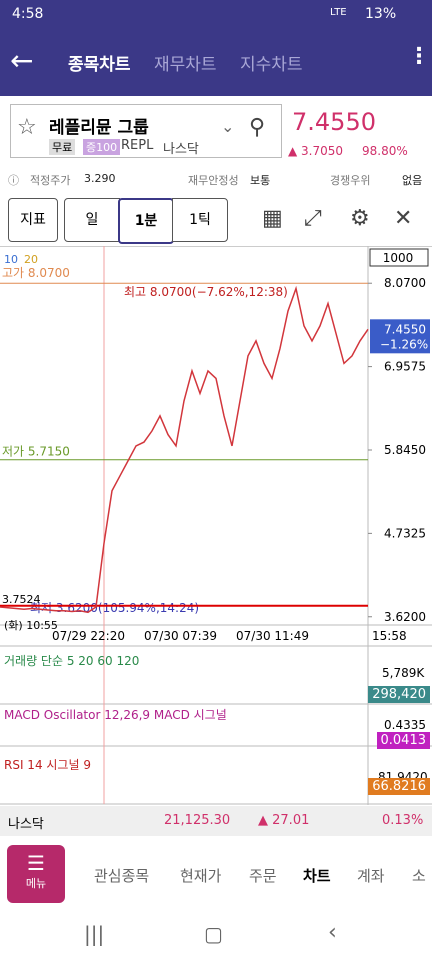 The width and height of the screenshot is (432, 963). Describe the element at coordinates (62, 147) in the screenshot. I see `badge: 무료` at that location.